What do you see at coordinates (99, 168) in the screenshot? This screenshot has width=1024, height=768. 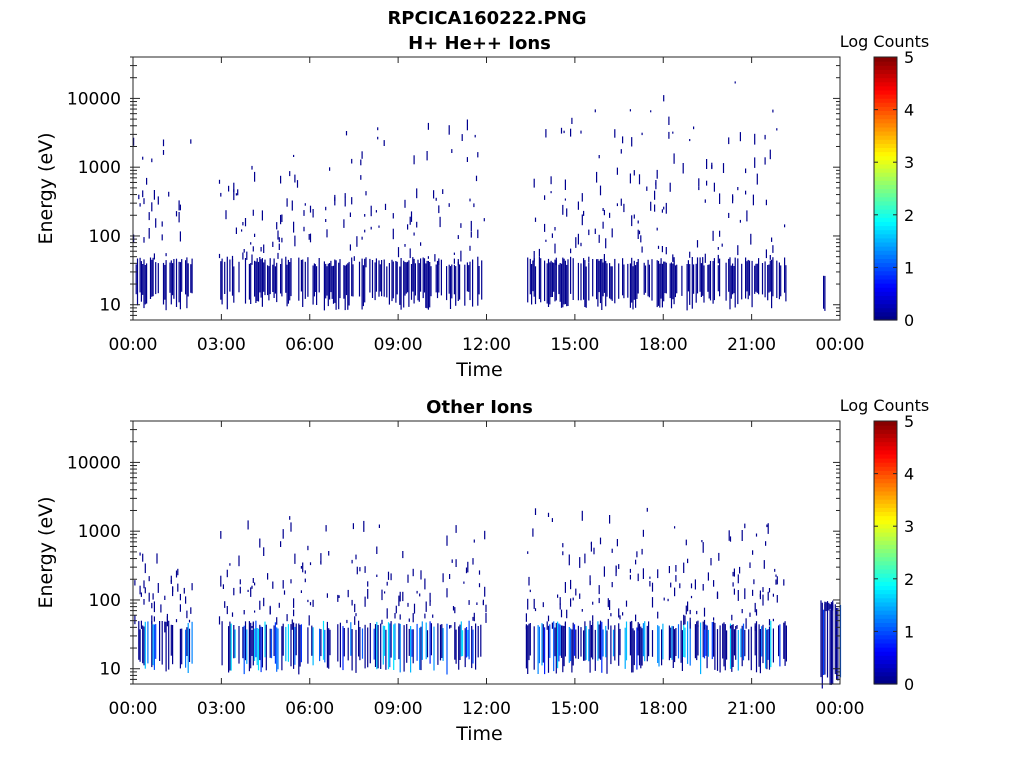 I see `y-tick-label: 1000` at bounding box center [99, 168].